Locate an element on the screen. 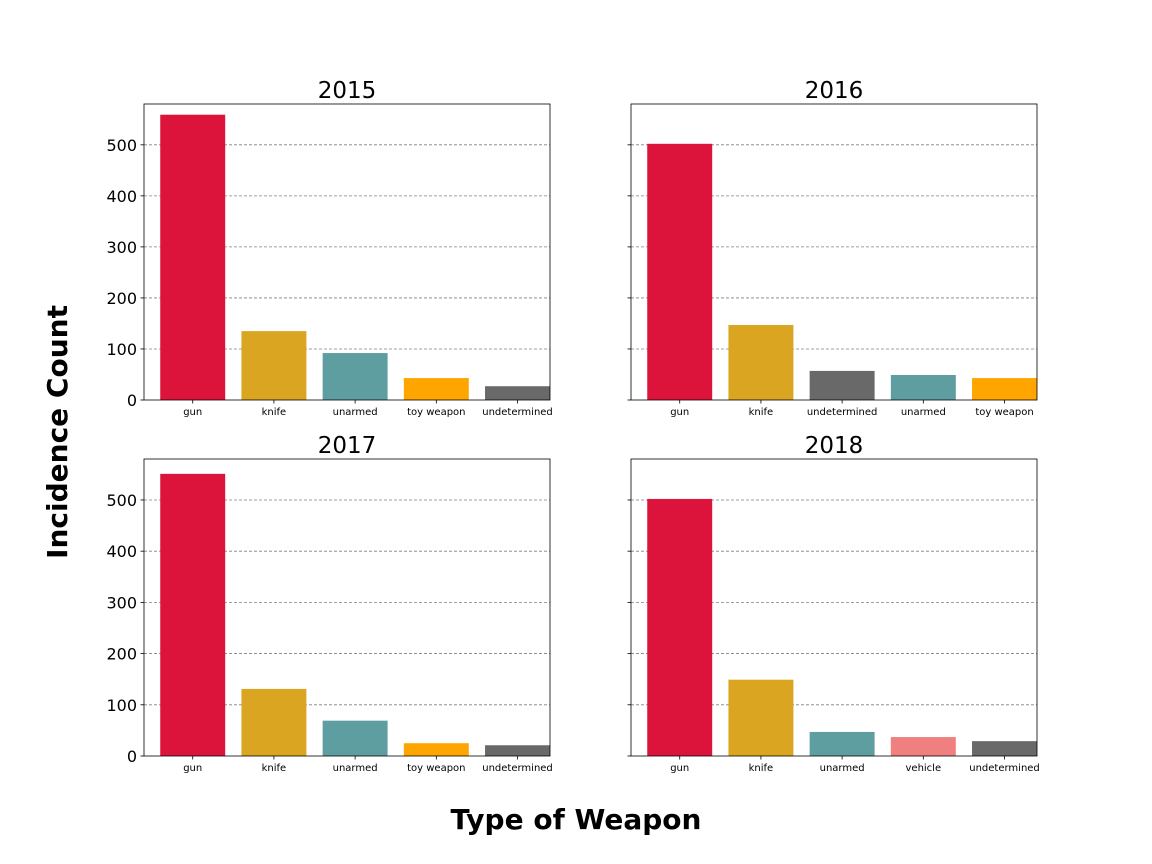  bar-vehicle is located at coordinates (923, 746).